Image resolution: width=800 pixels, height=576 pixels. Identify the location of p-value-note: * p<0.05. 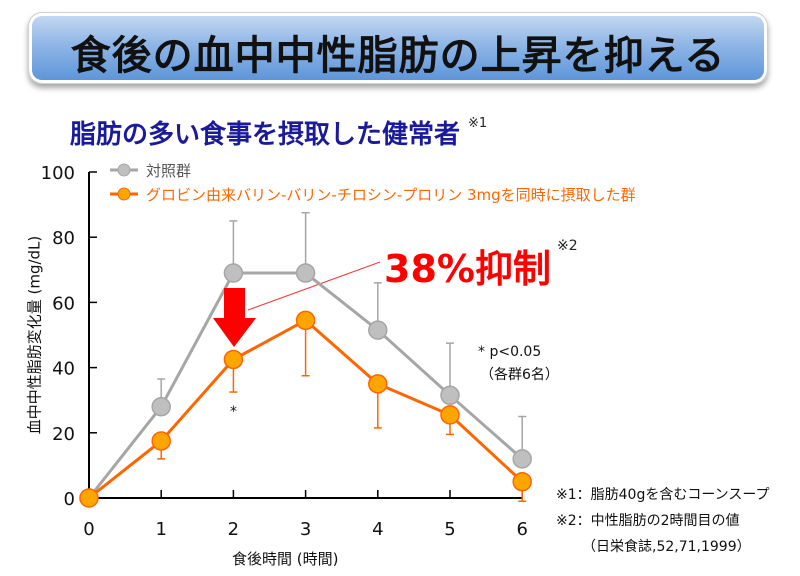
(510, 352).